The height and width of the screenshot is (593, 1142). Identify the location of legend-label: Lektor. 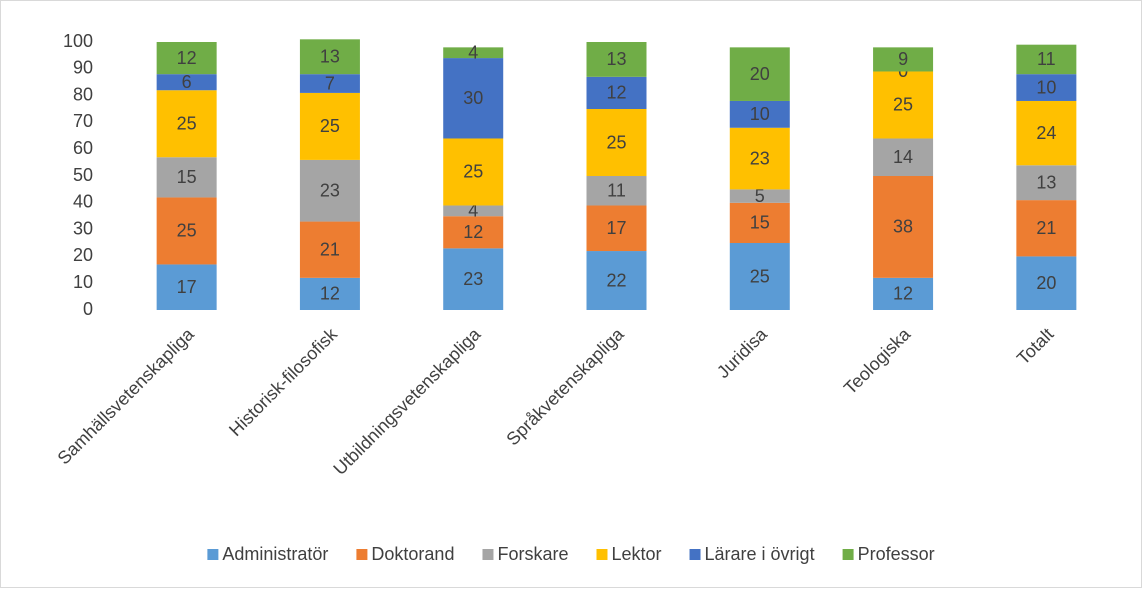
(636, 554).